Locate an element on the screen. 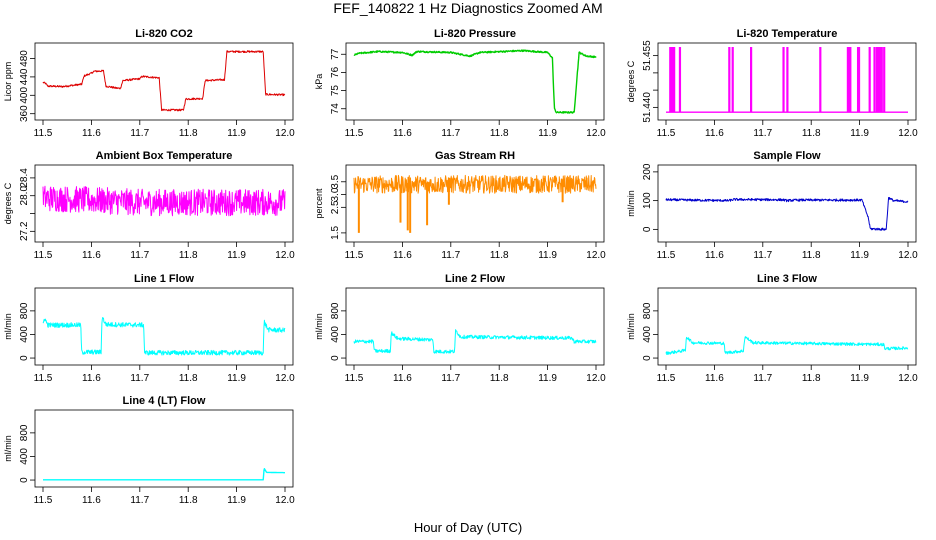  y-axis-label: degrees C is located at coordinates (631, 81).